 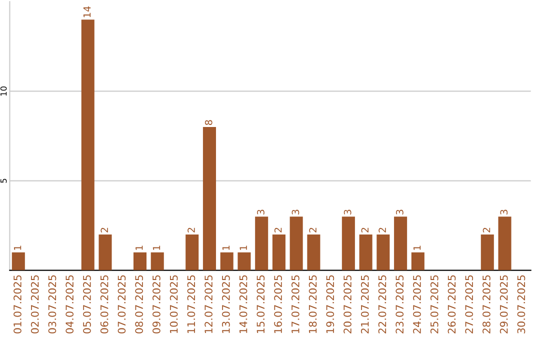 I want to click on x-tick-label: 28.07.2025, so click(x=486, y=304).